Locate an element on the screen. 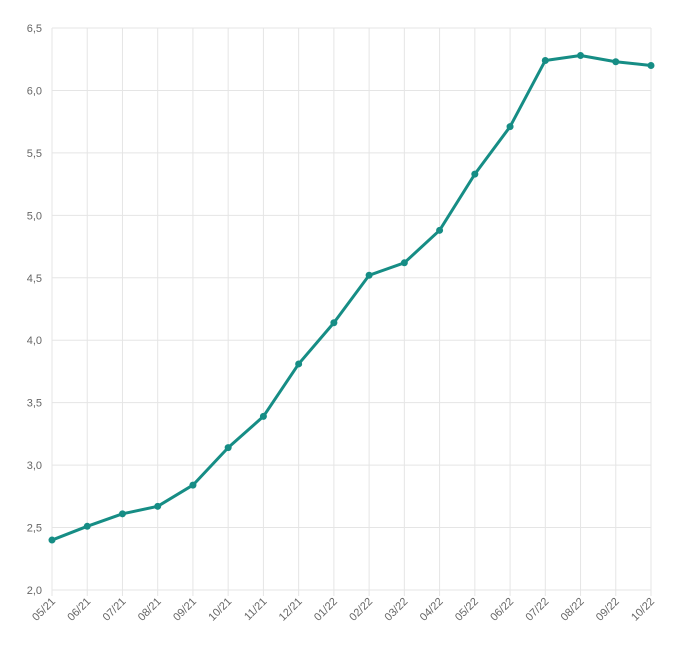 The width and height of the screenshot is (677, 651). x-tick-label: 05/21 is located at coordinates (44, 610).